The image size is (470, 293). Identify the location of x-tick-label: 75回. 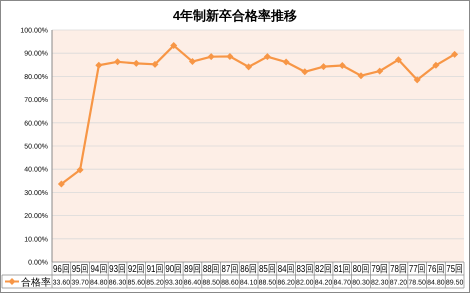
(457, 269).